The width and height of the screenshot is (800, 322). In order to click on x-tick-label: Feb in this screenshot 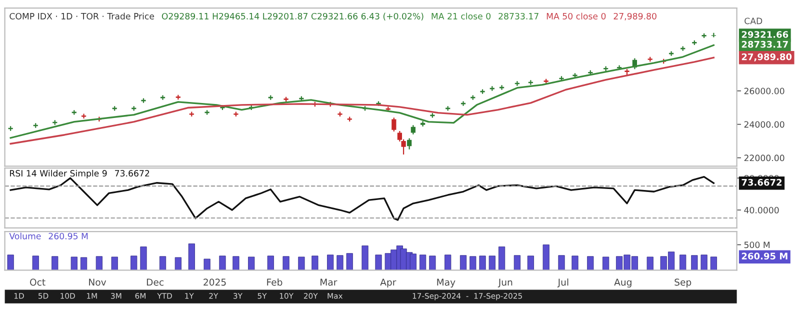, I will do `click(274, 282)`.